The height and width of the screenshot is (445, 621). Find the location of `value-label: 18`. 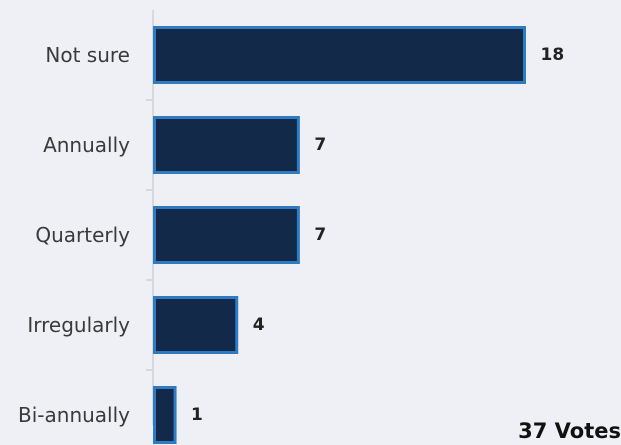

value-label: 18 is located at coordinates (553, 55).